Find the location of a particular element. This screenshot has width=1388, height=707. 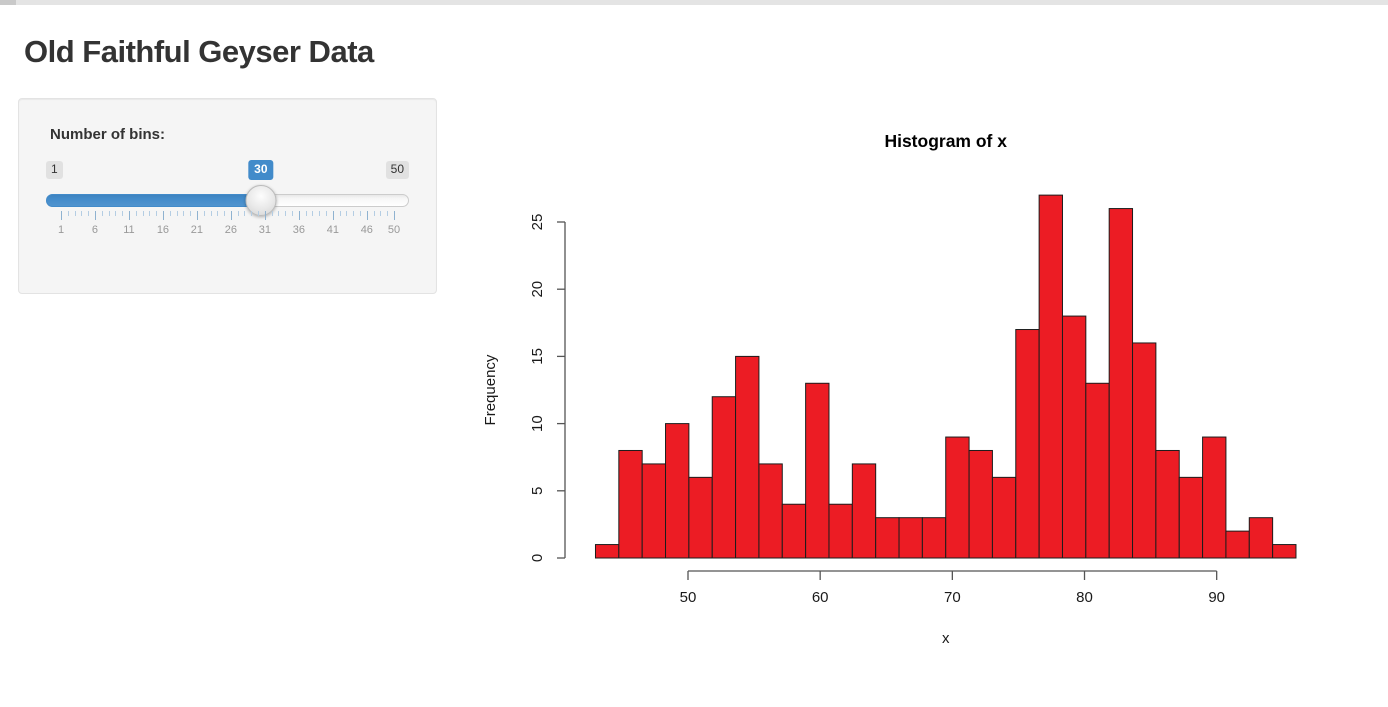

y-axis-tick-label: 5 is located at coordinates (537, 491).